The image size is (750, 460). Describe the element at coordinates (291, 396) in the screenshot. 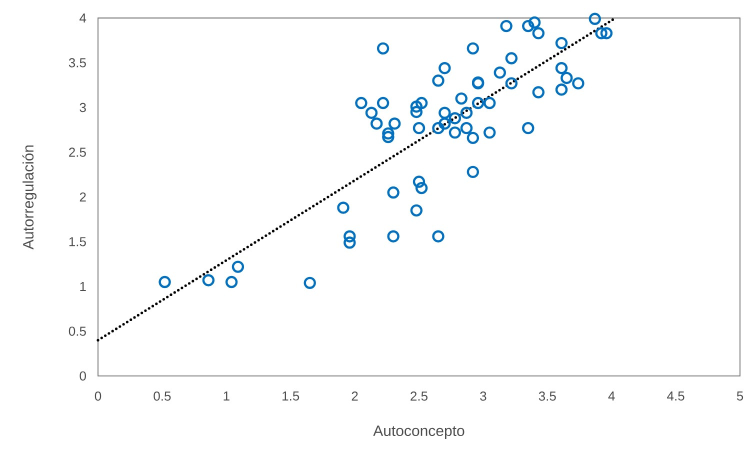

I see `x-tick-label: 1.5` at that location.